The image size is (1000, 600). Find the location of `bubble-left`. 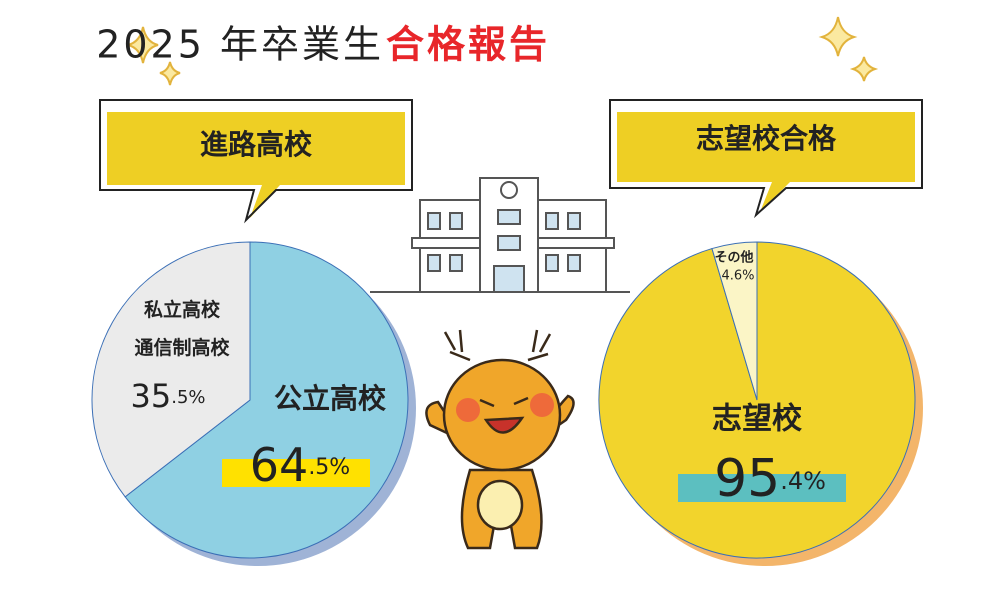

bubble-left is located at coordinates (256, 161).